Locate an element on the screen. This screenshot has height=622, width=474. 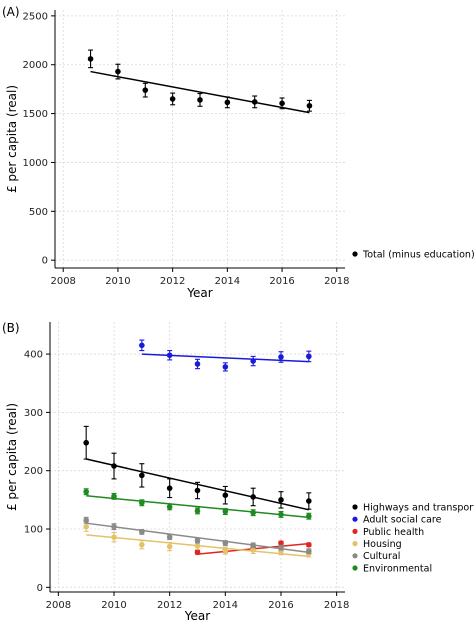
series-highways-and-transport is located at coordinates (197, 468).